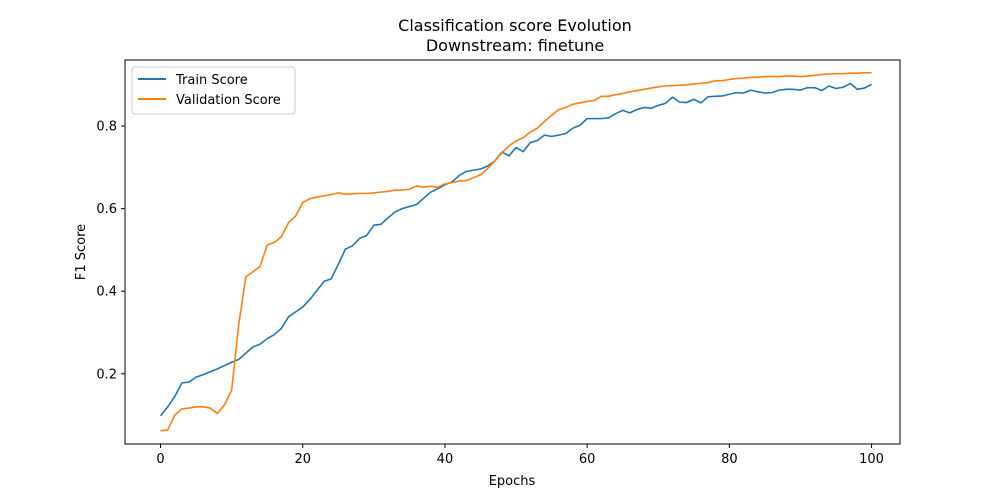 The height and width of the screenshot is (500, 1000). What do you see at coordinates (106, 374) in the screenshot?
I see `y-tick-label: 0.2` at bounding box center [106, 374].